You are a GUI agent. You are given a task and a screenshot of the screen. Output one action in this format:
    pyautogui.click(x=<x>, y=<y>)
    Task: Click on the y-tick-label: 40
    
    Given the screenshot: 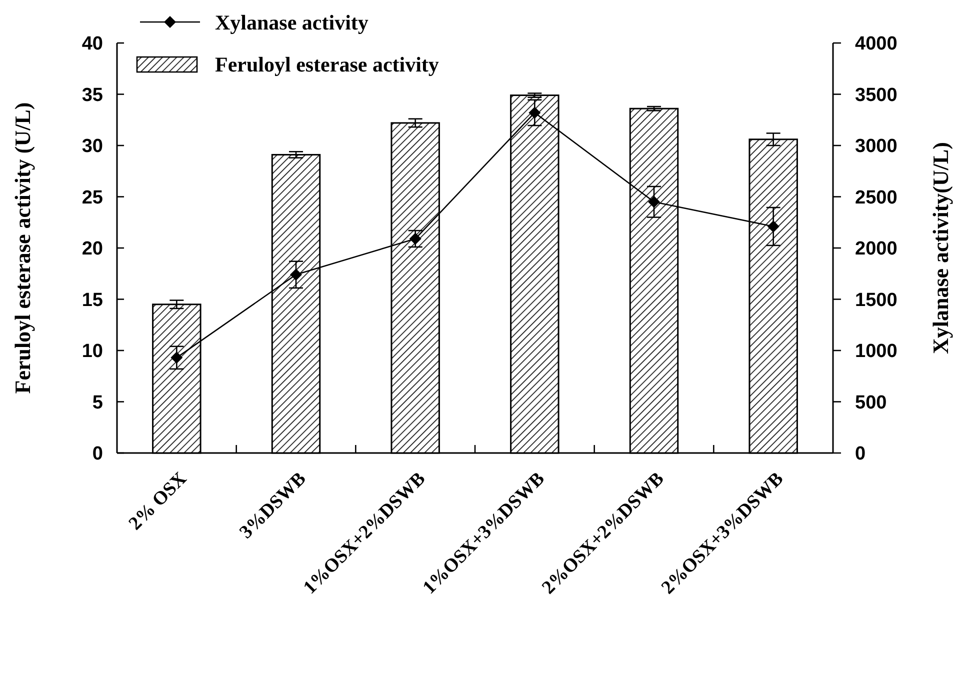 What is the action you would take?
    pyautogui.click(x=92, y=44)
    